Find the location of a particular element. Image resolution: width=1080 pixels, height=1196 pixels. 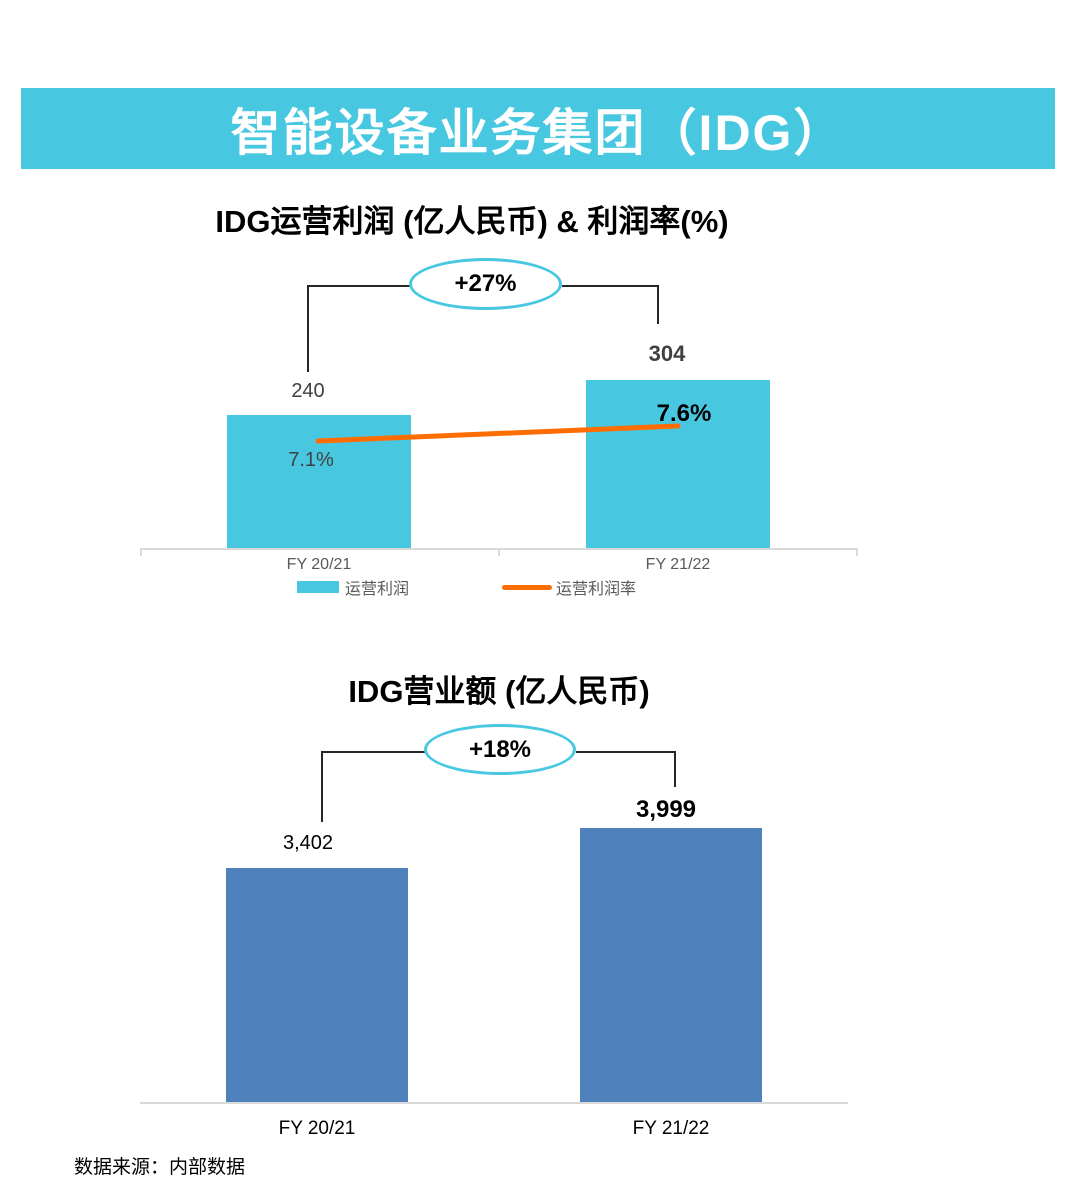

chart2-growth-badge: +18% is located at coordinates (500, 749).